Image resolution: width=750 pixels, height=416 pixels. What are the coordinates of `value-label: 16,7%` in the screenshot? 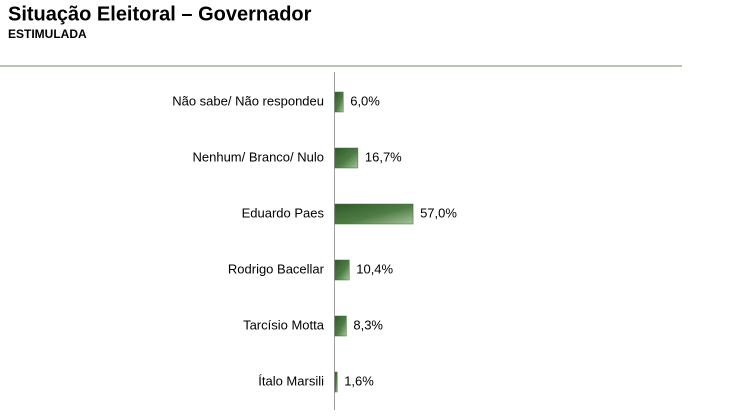 It's located at (383, 156).